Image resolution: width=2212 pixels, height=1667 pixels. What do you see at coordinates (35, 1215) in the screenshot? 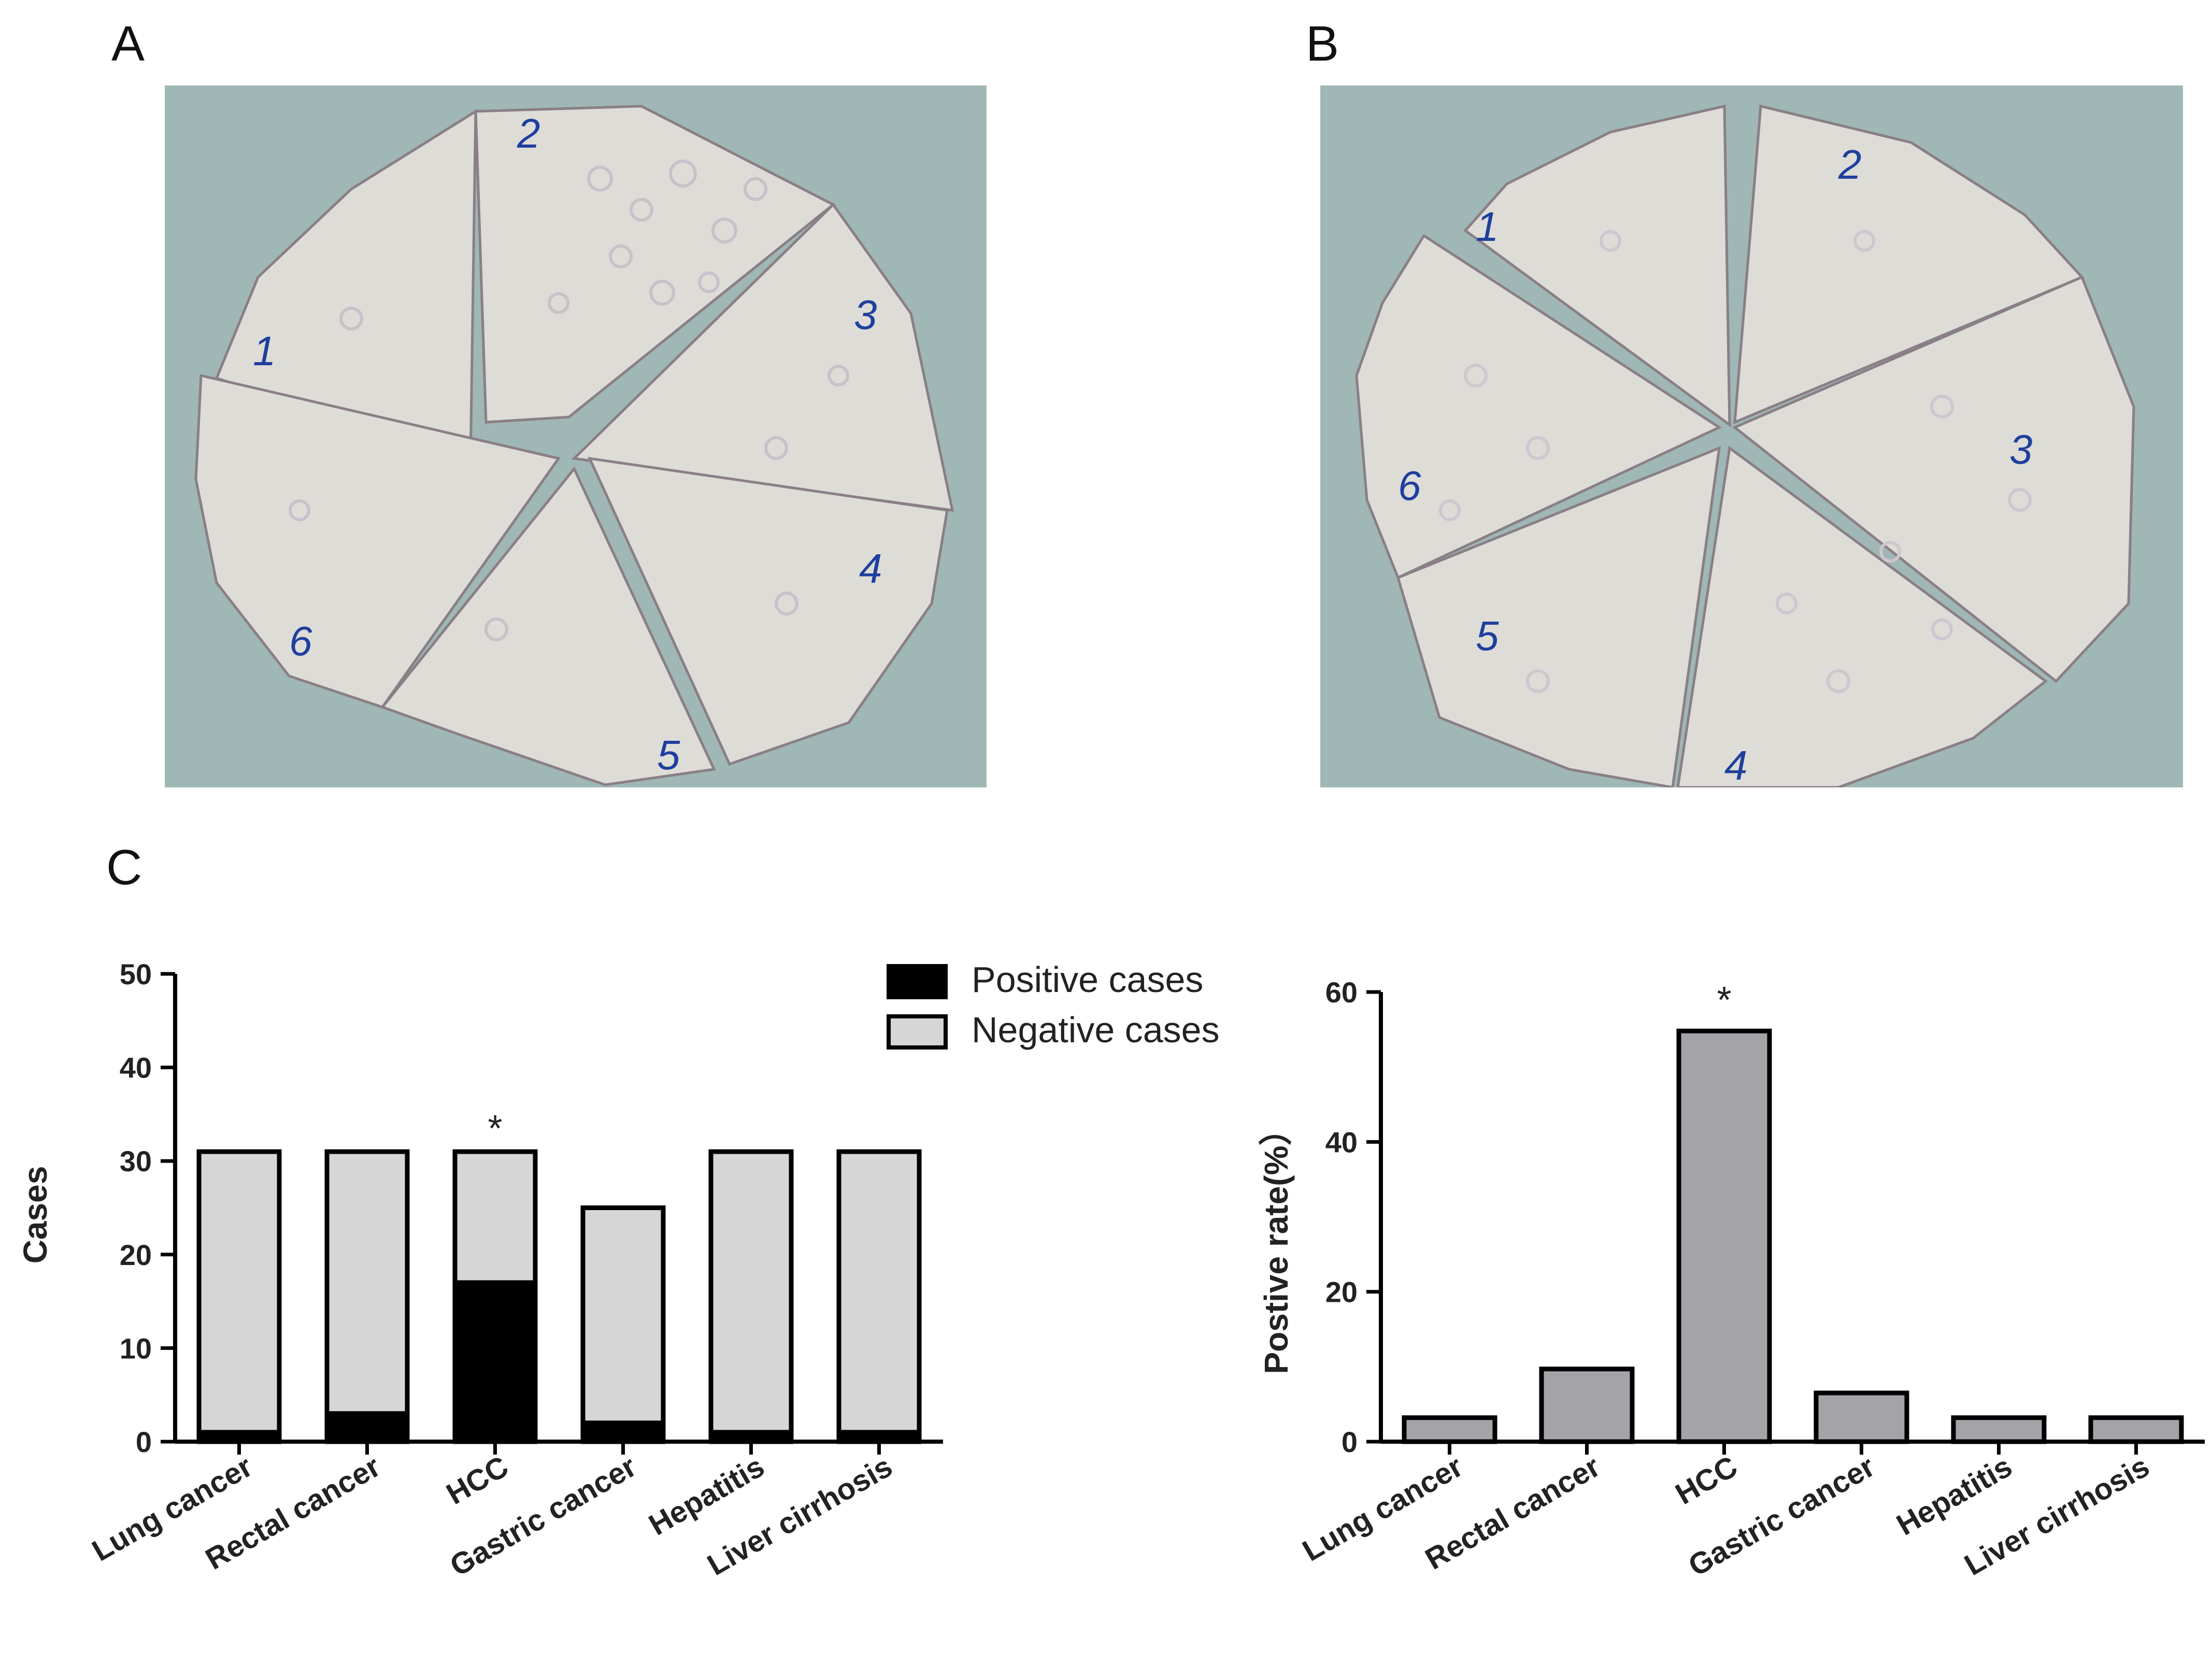
I see `cases-chart-y-title: Cases` at bounding box center [35, 1215].